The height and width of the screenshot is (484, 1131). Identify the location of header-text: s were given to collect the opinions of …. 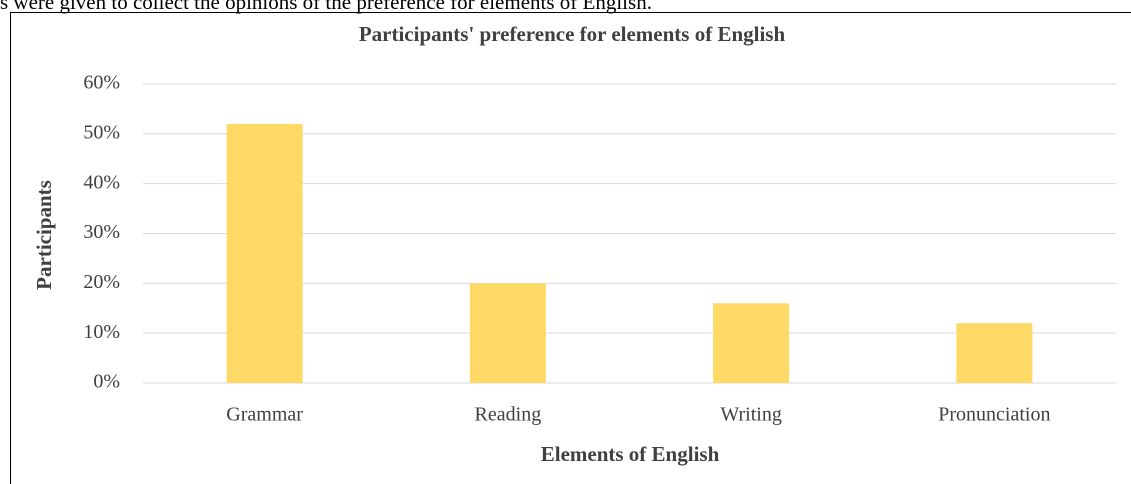
(326, 7).